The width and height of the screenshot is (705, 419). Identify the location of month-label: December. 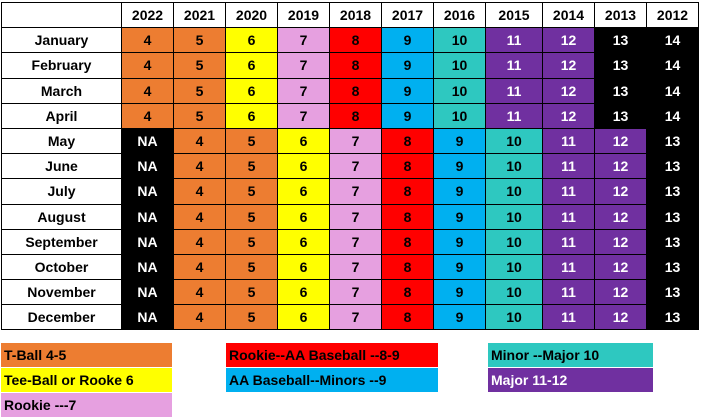
(61, 317).